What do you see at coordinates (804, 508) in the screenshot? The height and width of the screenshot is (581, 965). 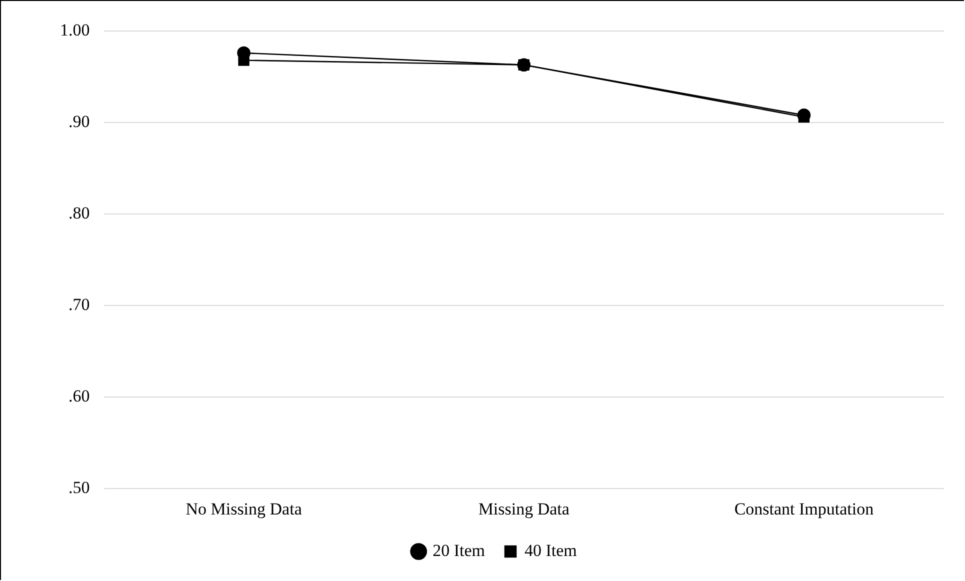 I see `x-tick-label: Constant Imputation` at bounding box center [804, 508].